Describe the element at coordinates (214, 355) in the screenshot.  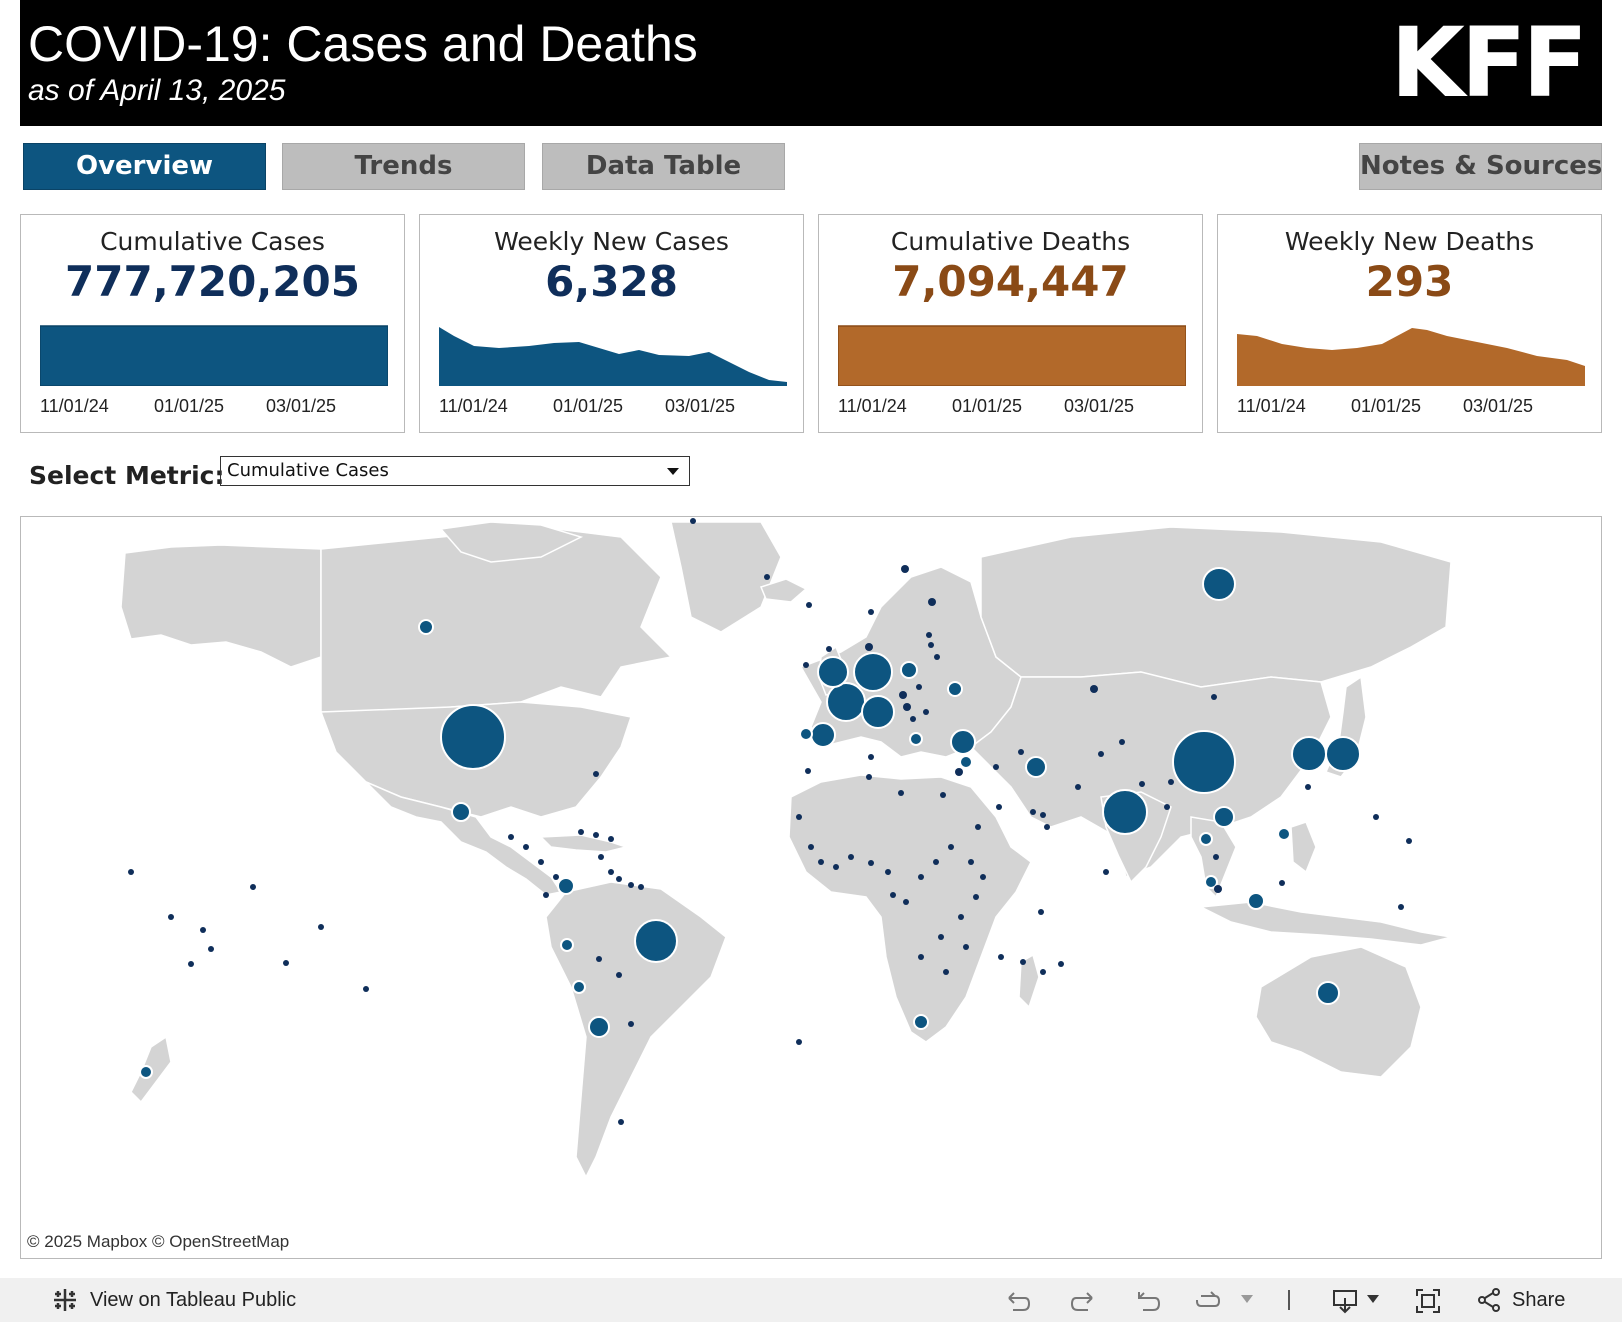
I see `sparkline-cumulative-cases` at that location.